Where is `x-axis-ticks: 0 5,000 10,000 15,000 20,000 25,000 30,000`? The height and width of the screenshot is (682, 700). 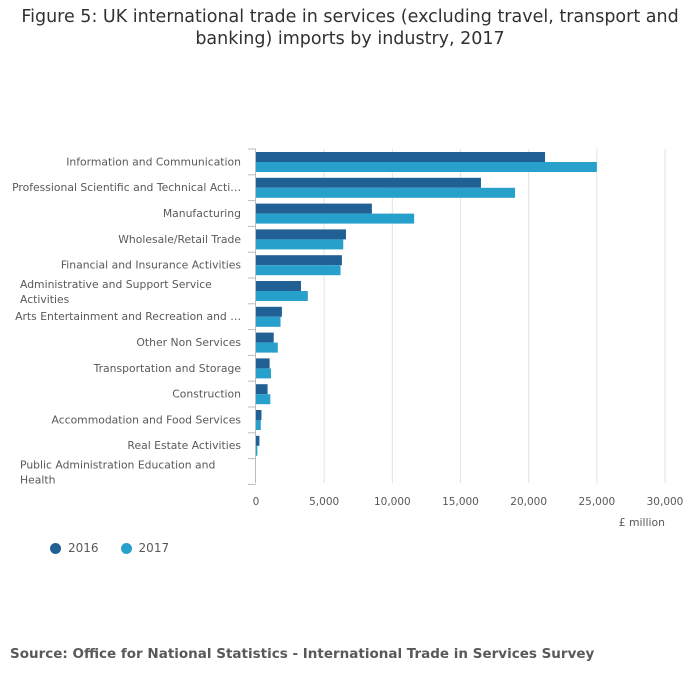
x-axis-ticks: 0 5,000 10,000 15,000 20,000 25,000 30,000 is located at coordinates (468, 502).